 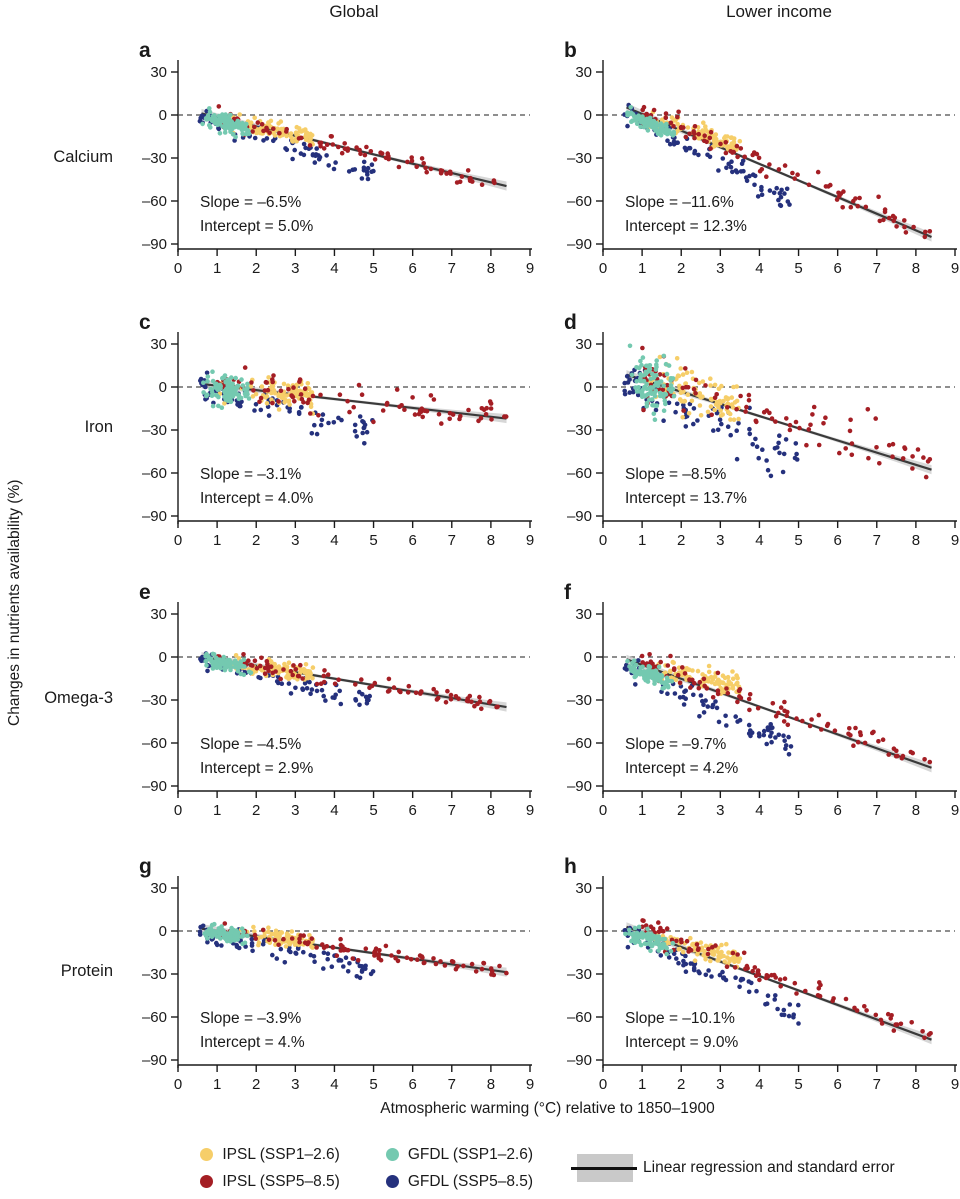 What do you see at coordinates (459, 1155) in the screenshot?
I see `legend-item-gfdl-ssp1: GFDL (SSP1–2.6)` at bounding box center [459, 1155].